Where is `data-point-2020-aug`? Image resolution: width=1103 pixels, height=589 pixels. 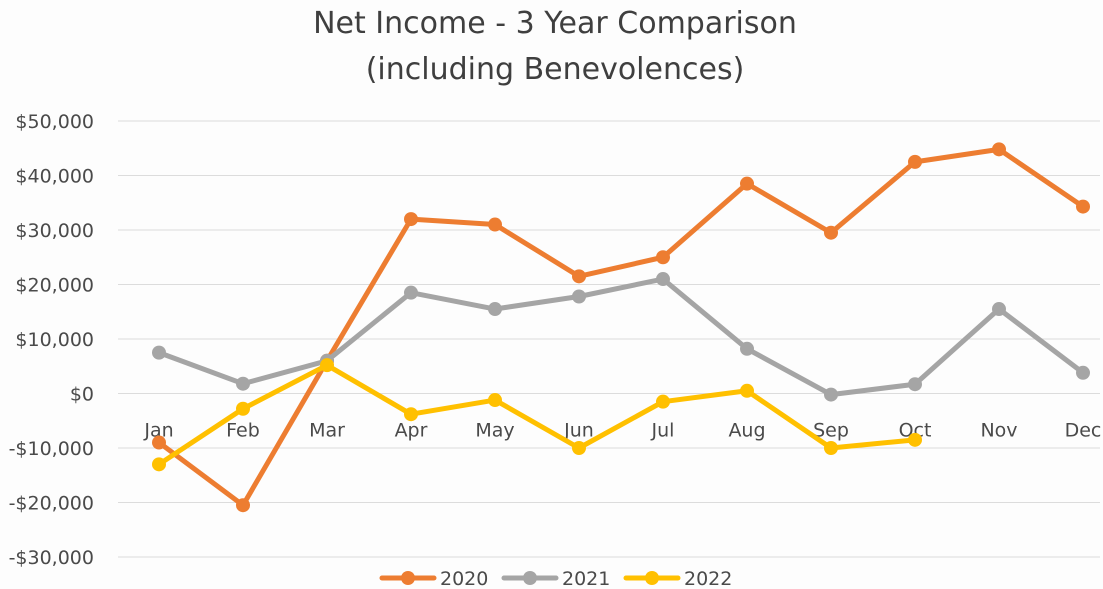 data-point-2020-aug is located at coordinates (747, 183).